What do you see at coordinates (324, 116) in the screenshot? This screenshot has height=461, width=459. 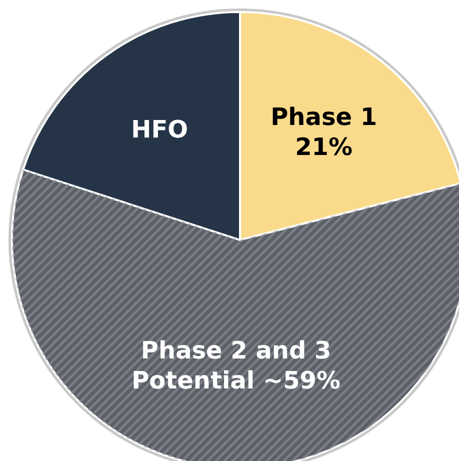 I see `slice-label: Phase 1` at bounding box center [324, 116].